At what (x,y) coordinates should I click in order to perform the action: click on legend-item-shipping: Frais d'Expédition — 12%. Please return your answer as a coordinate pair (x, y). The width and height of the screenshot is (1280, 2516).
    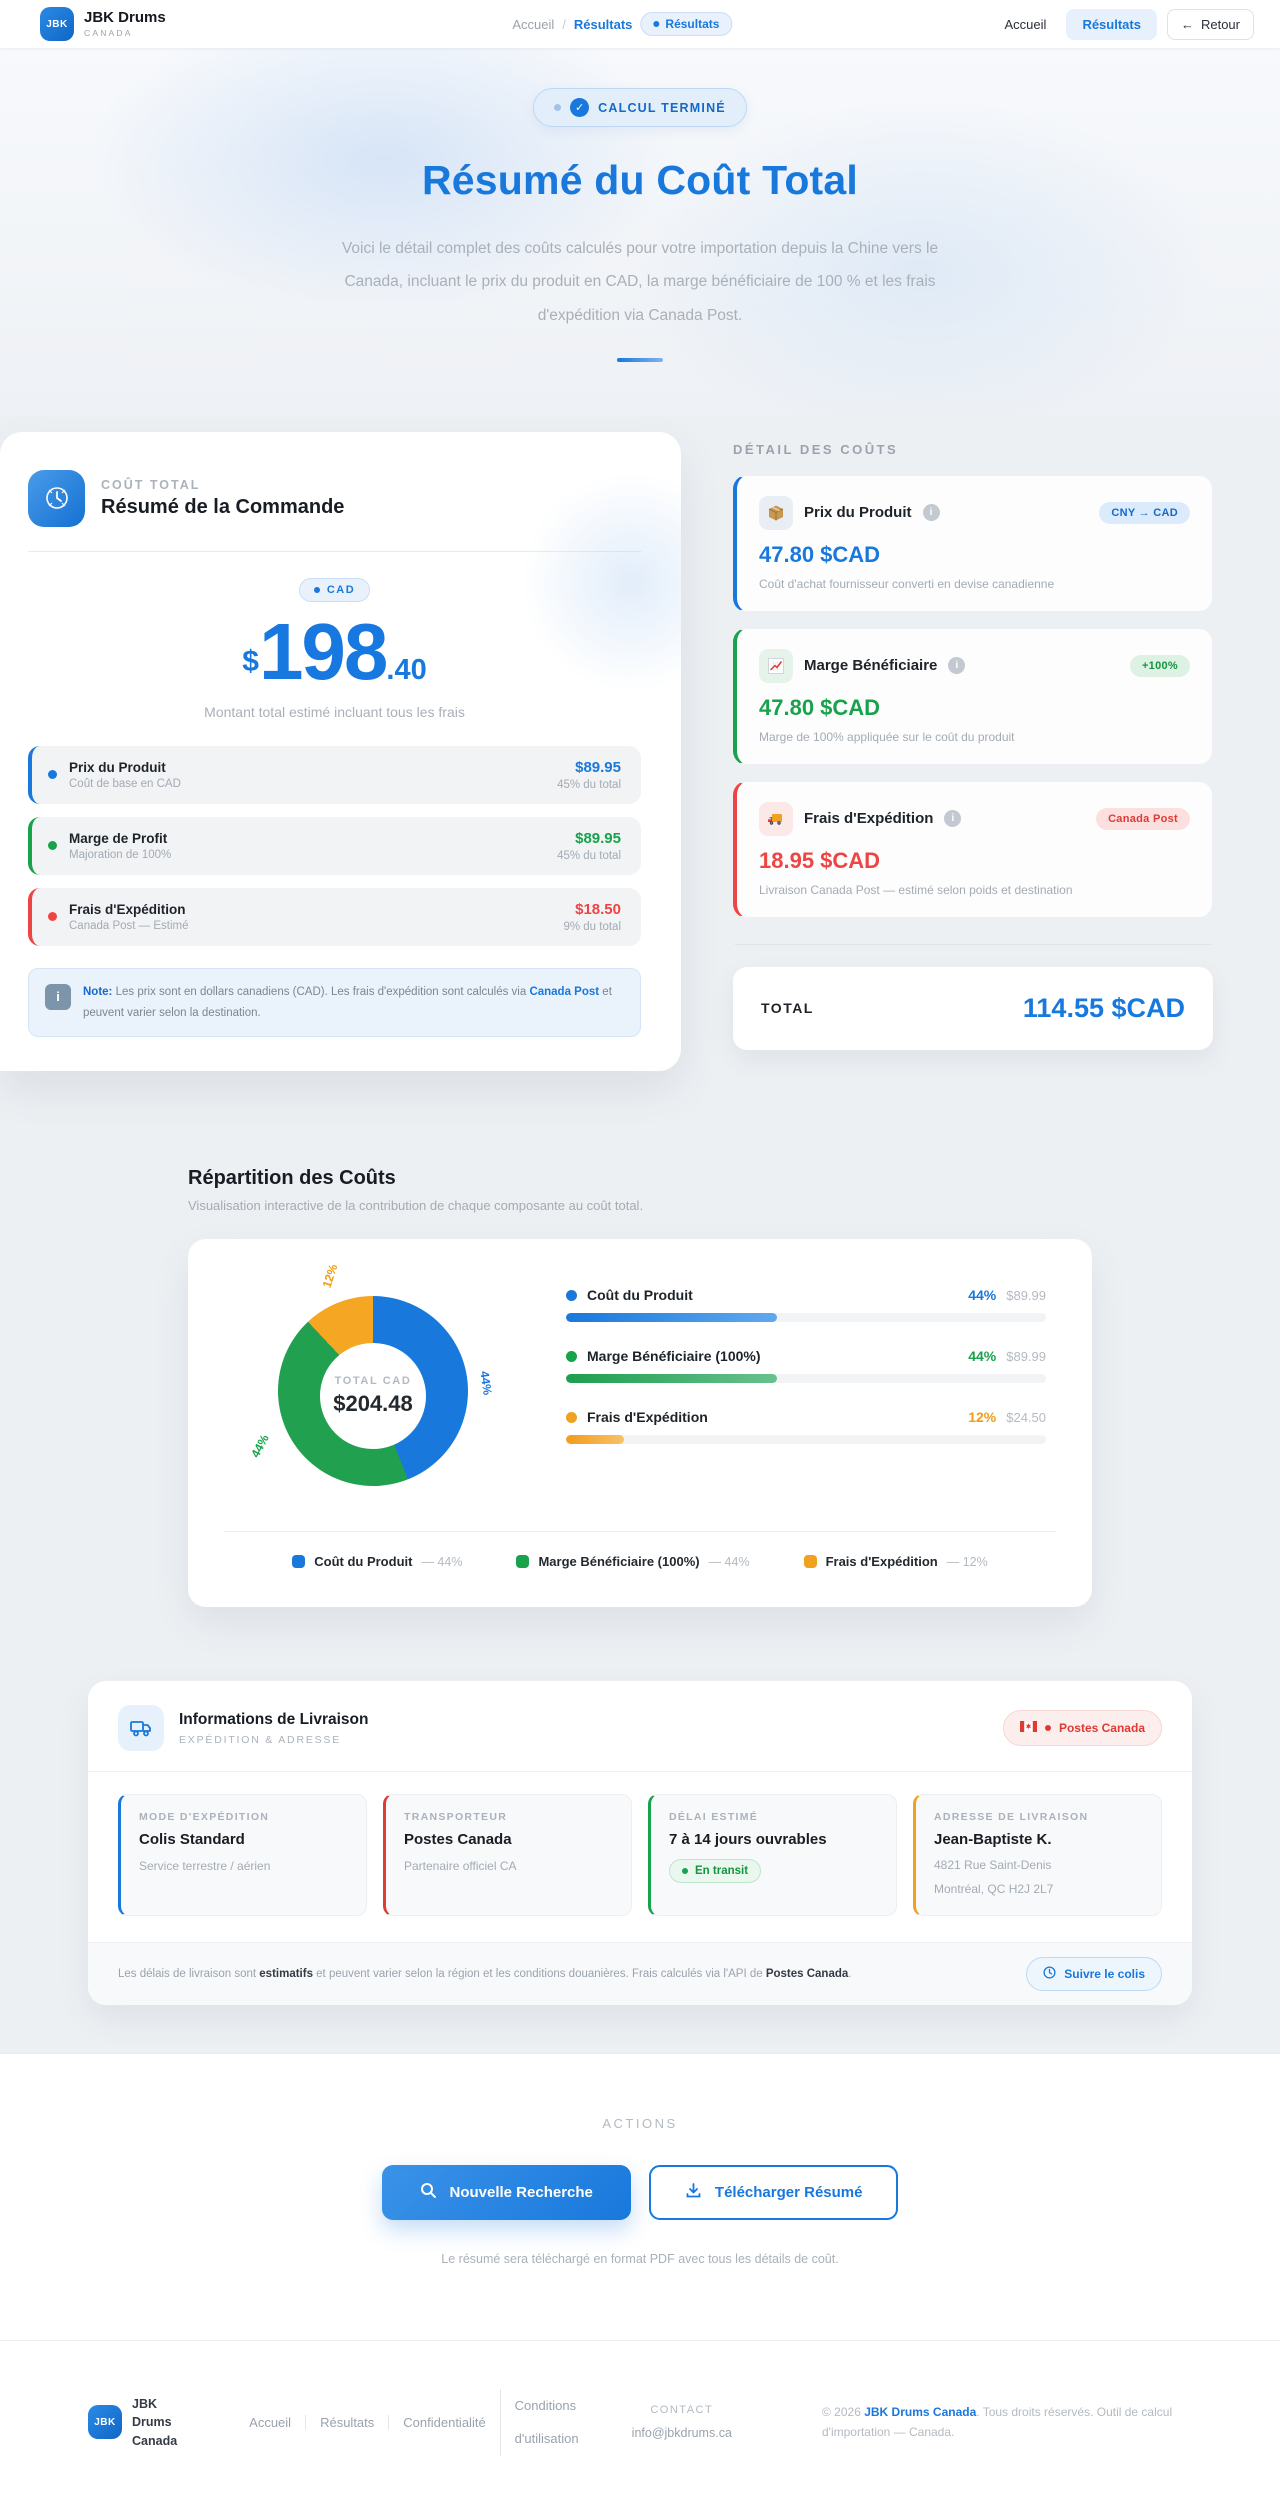
    Looking at the image, I should click on (895, 1561).